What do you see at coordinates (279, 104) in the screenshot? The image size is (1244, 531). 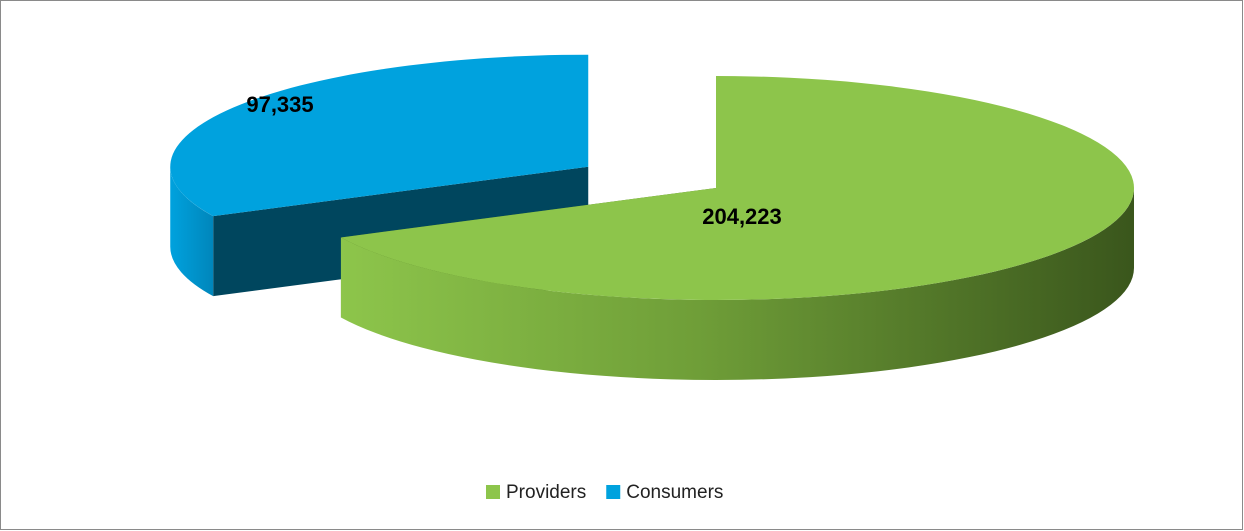 I see `data-label: 97,335` at bounding box center [279, 104].